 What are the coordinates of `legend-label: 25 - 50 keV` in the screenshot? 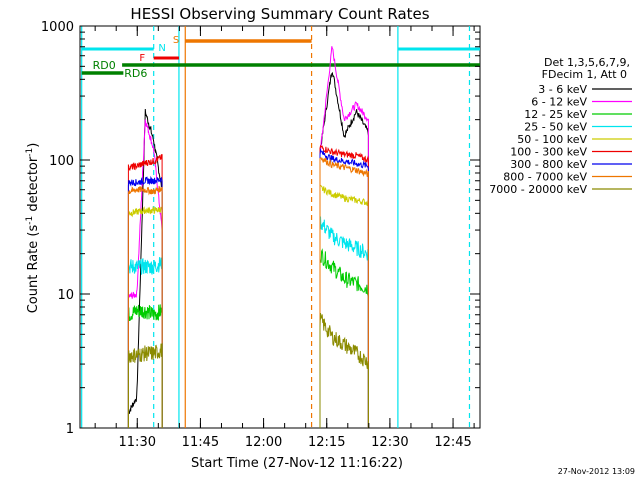 It's located at (555, 127).